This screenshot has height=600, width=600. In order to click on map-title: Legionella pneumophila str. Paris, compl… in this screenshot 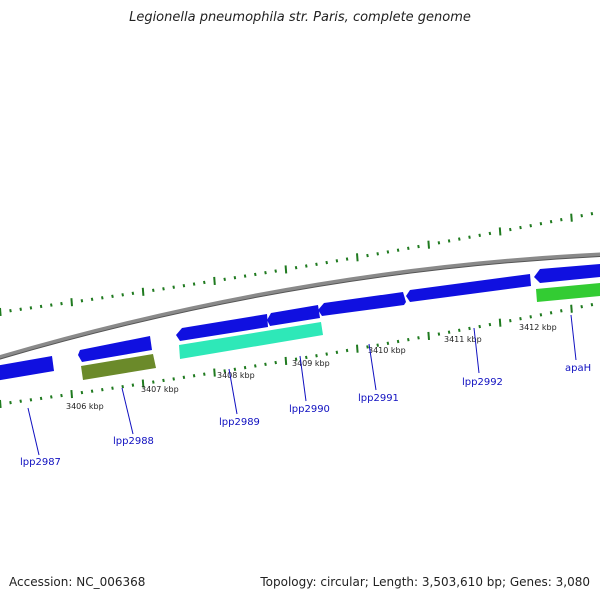, I will do `click(300, 17)`.